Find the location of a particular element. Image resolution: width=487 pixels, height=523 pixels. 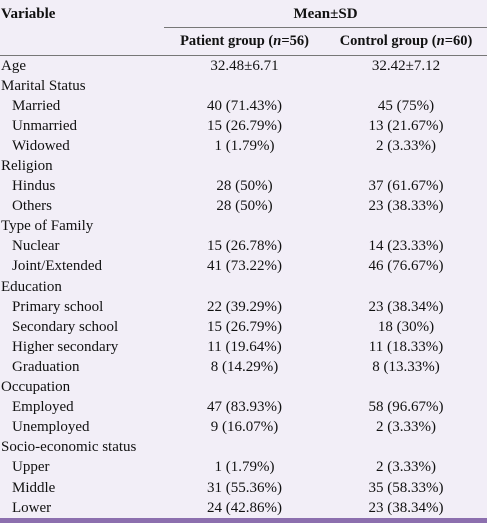

table-row: Graduation 8 (14.29%) 8 (13.33%) is located at coordinates (243, 367).